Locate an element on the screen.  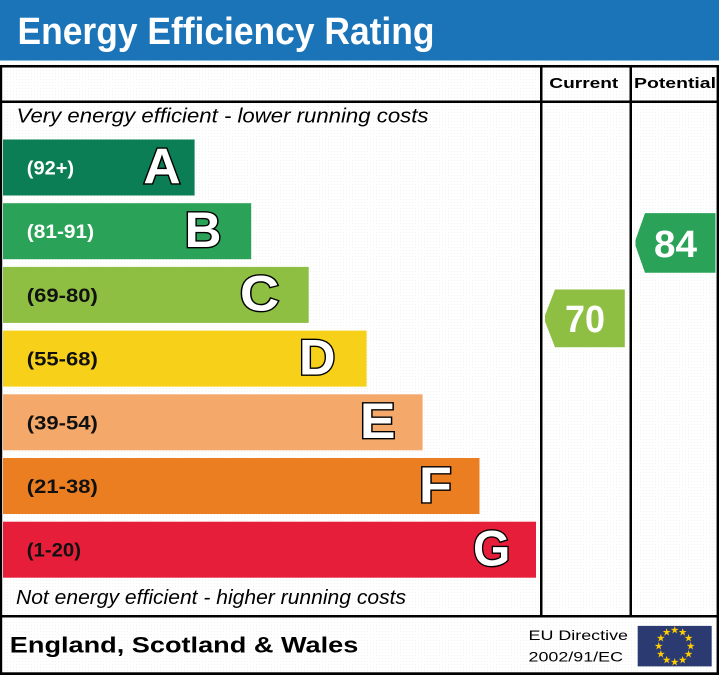
svg-text: (69-80) is located at coordinates (62, 296).